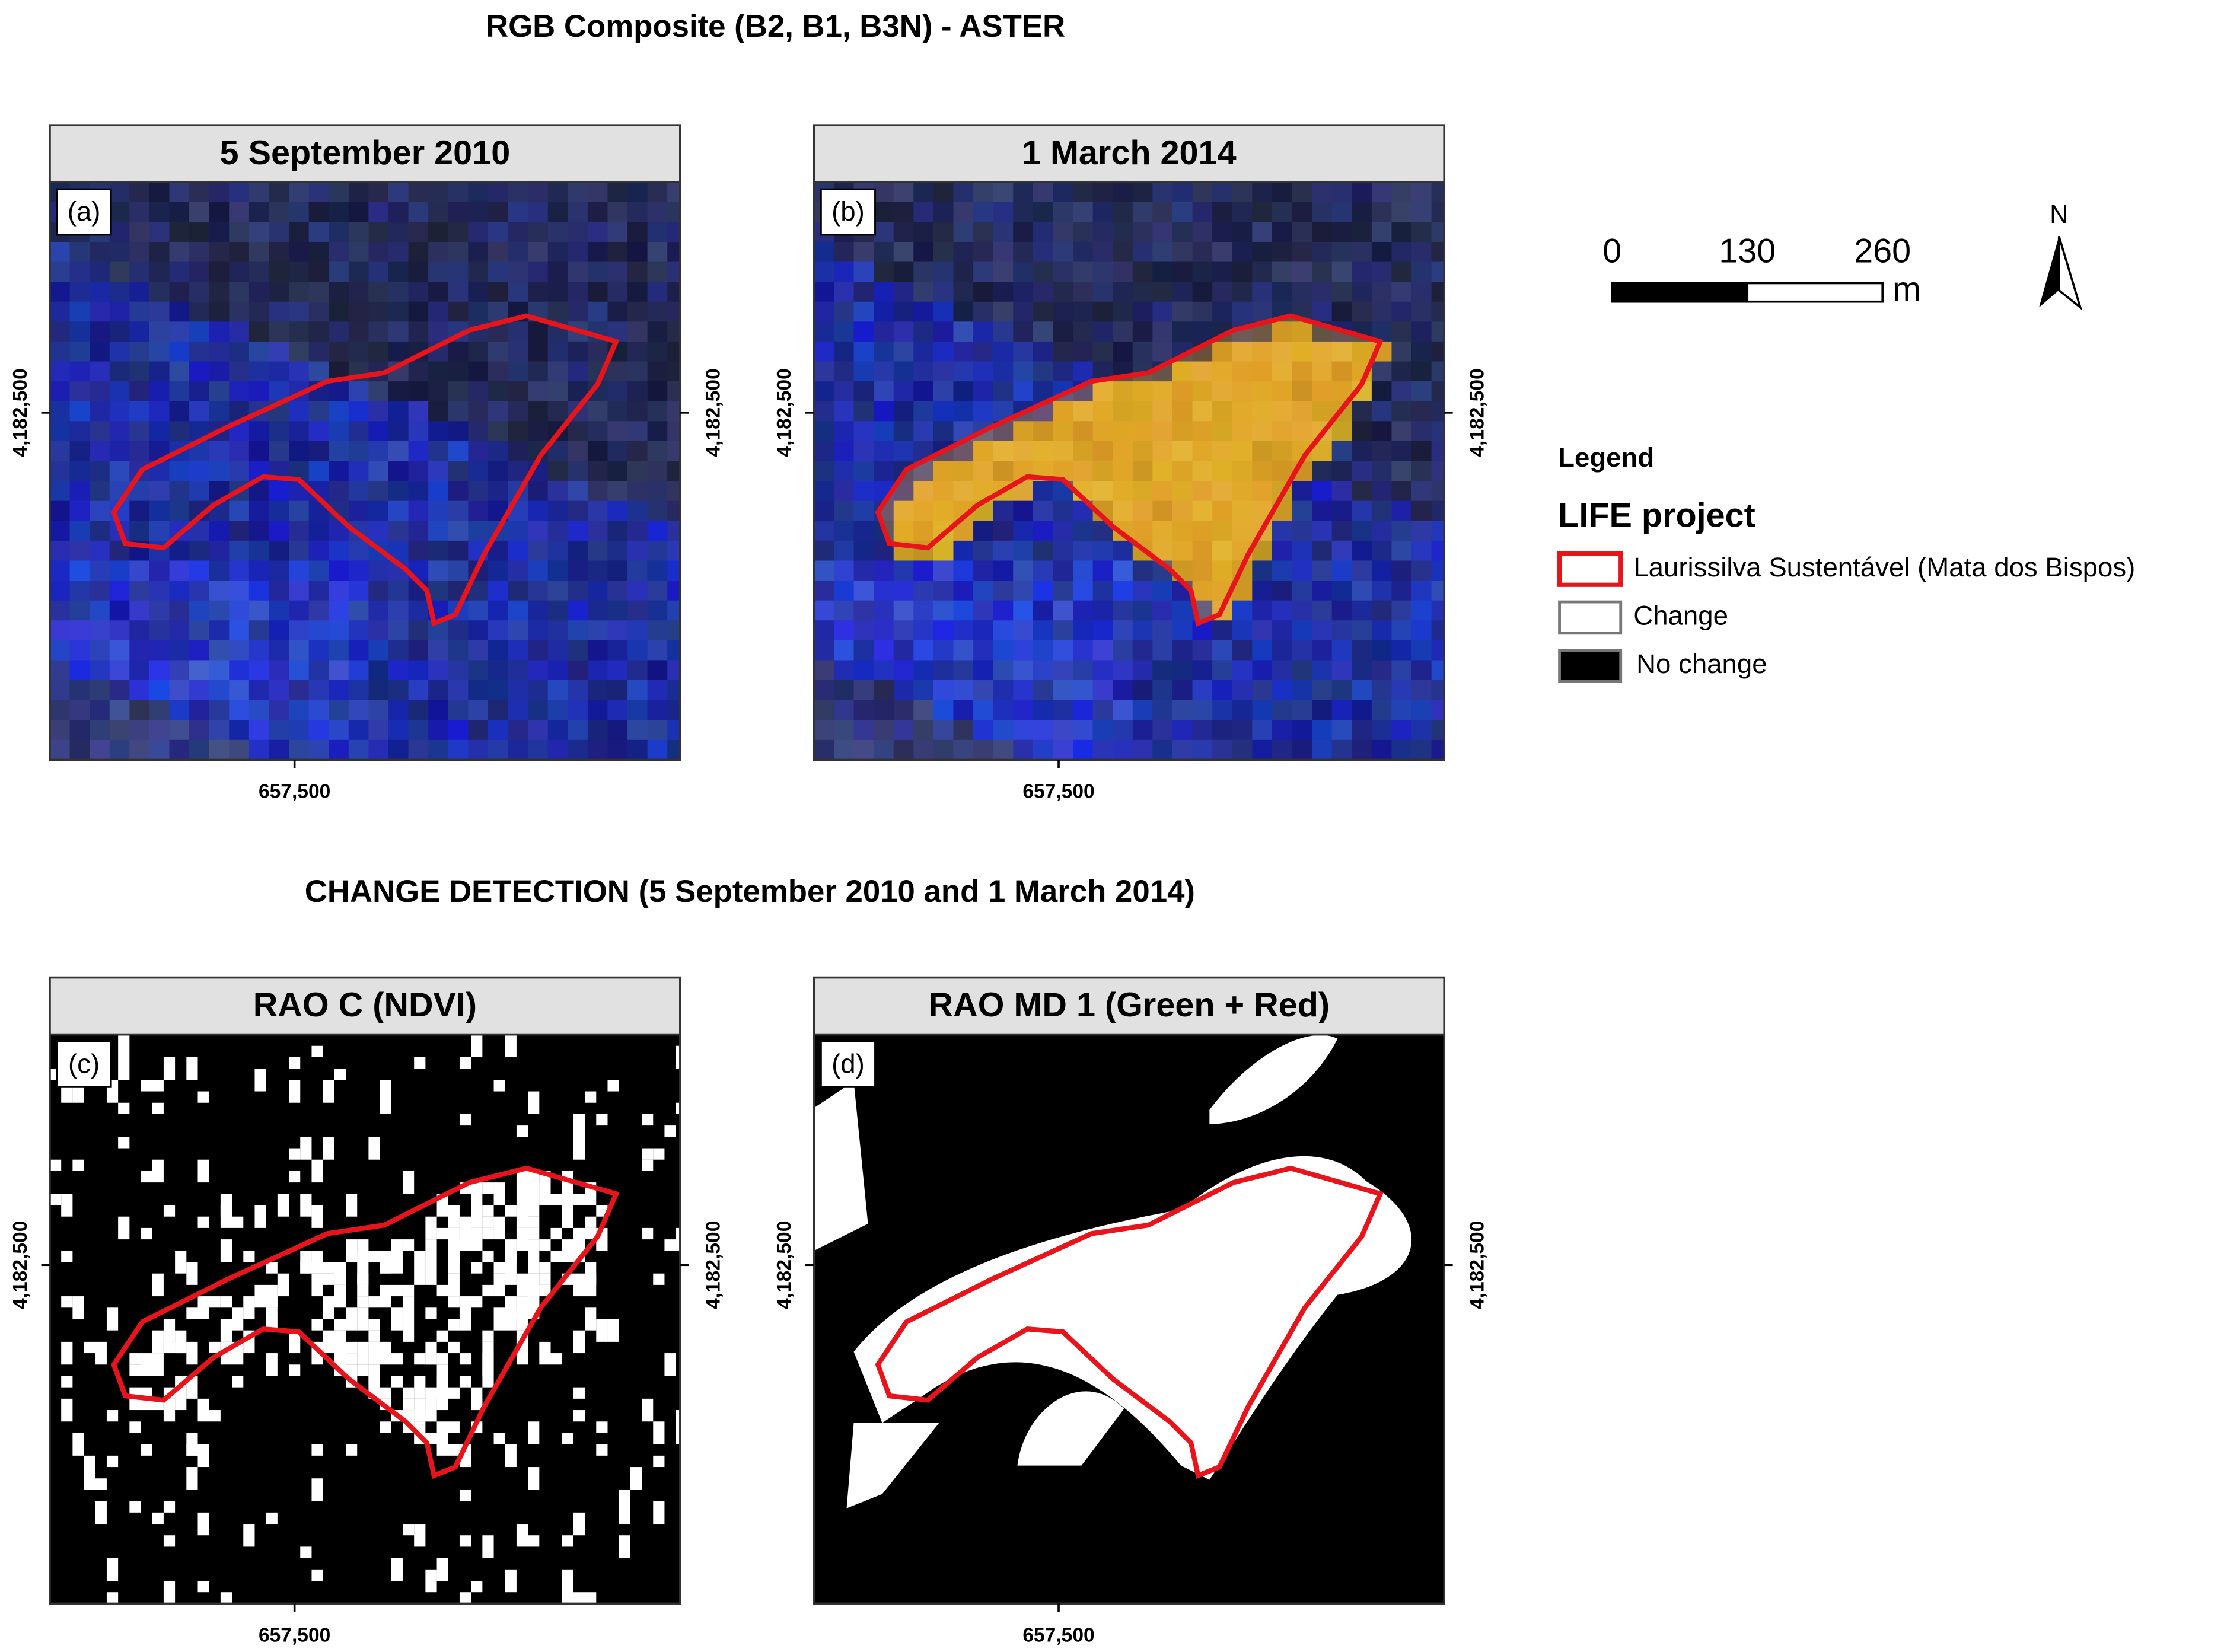 This screenshot has height=1652, width=2224. Describe the element at coordinates (1680, 615) in the screenshot. I see `legend-item: Change` at that location.